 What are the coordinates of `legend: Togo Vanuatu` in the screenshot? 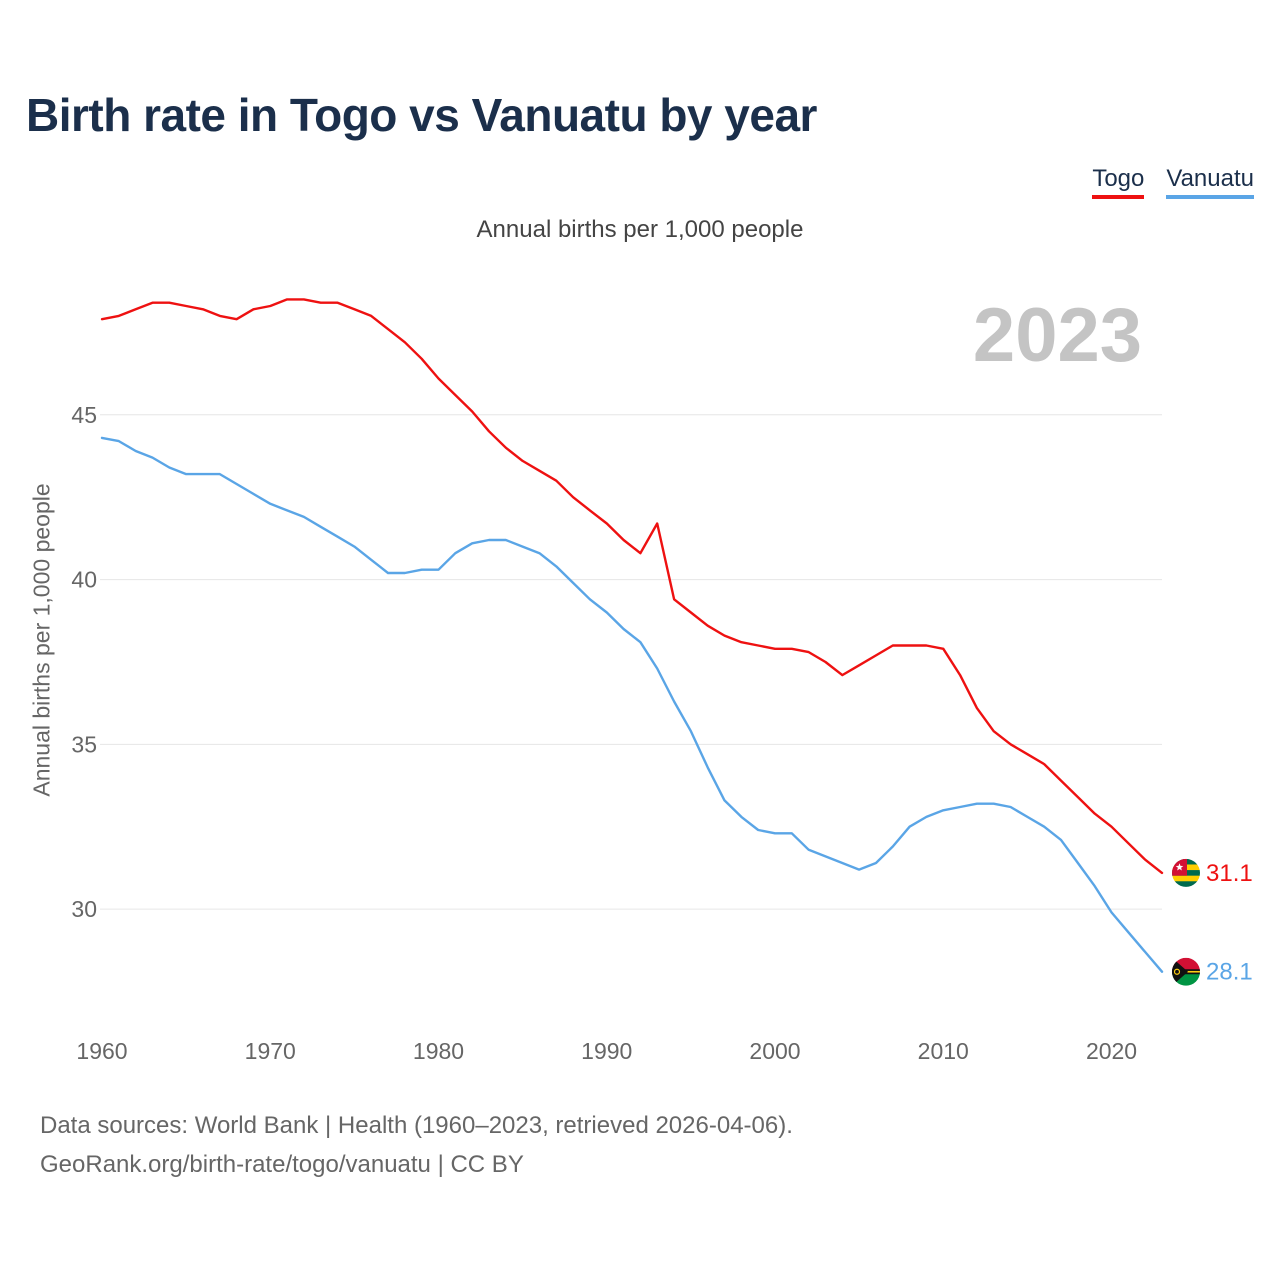 It's located at (1173, 182).